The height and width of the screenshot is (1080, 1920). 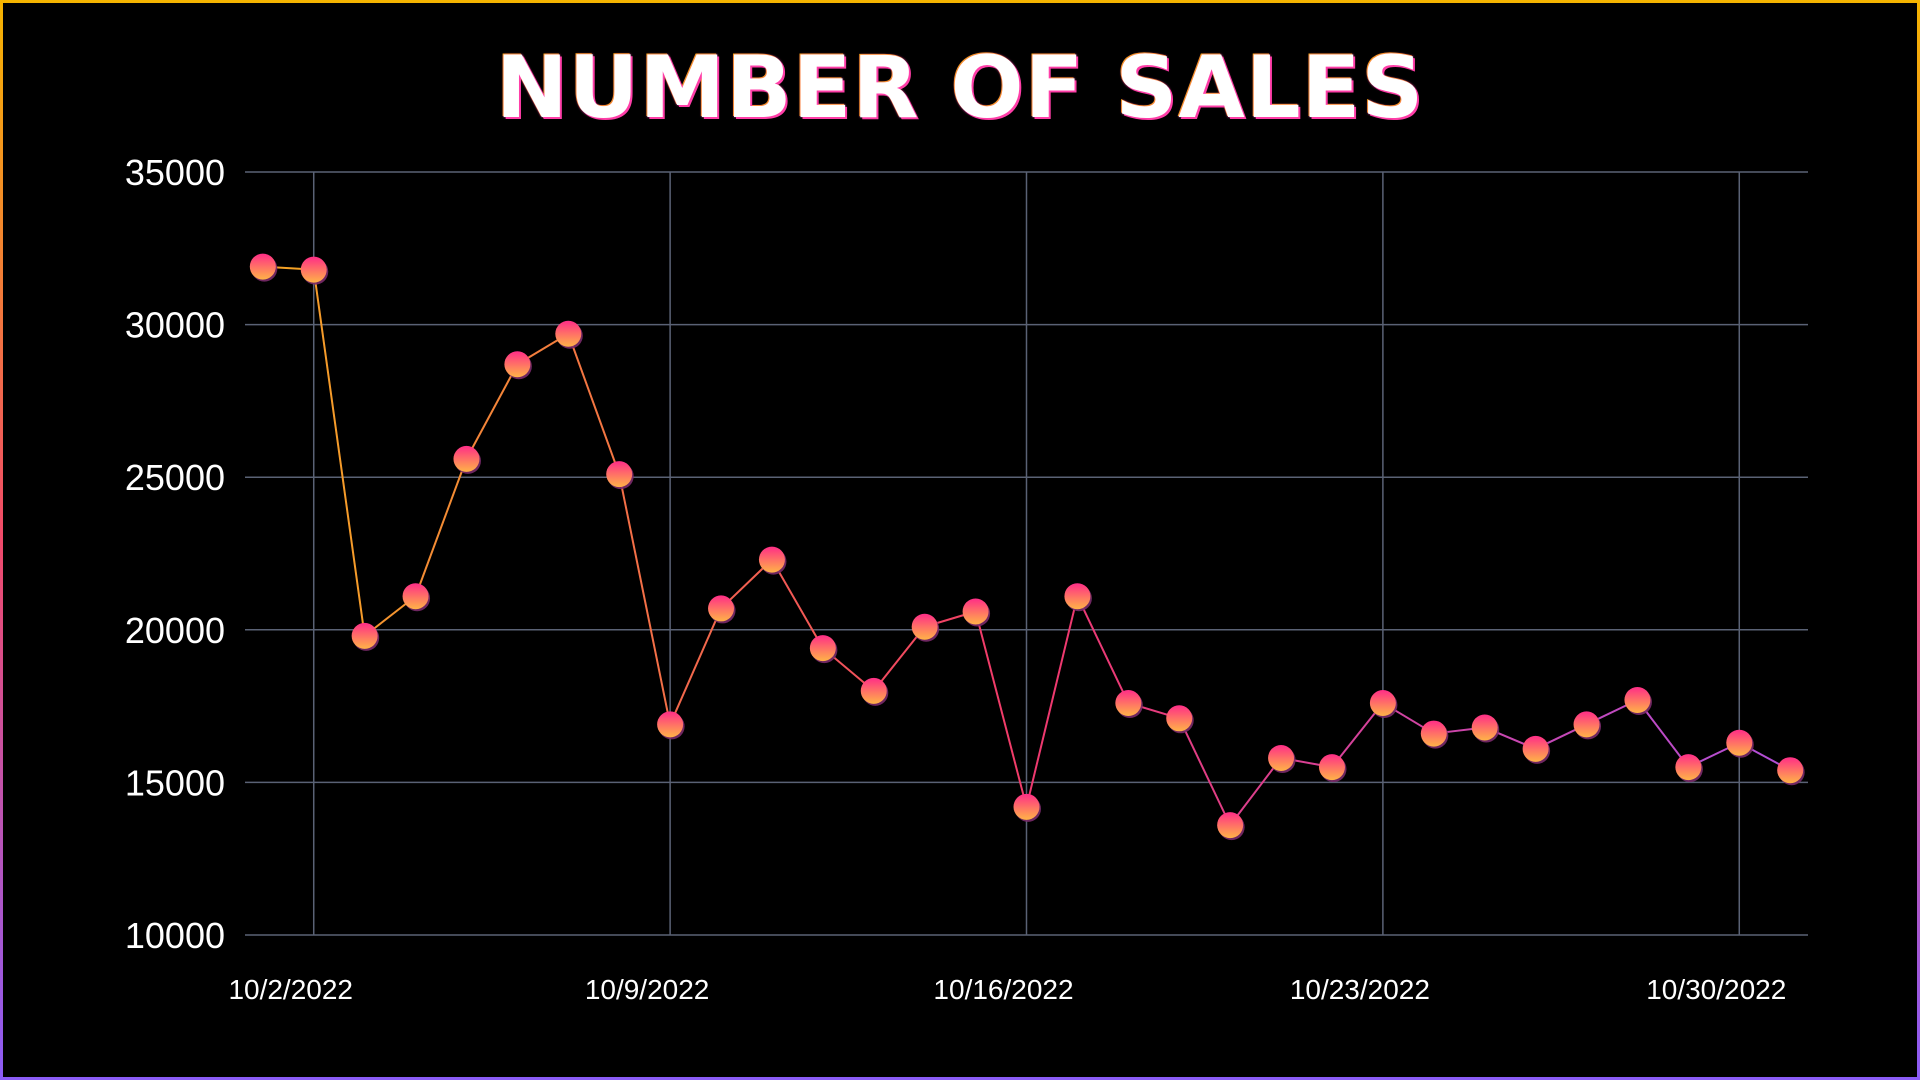 I want to click on y-tick-label: 15000, so click(x=175, y=782).